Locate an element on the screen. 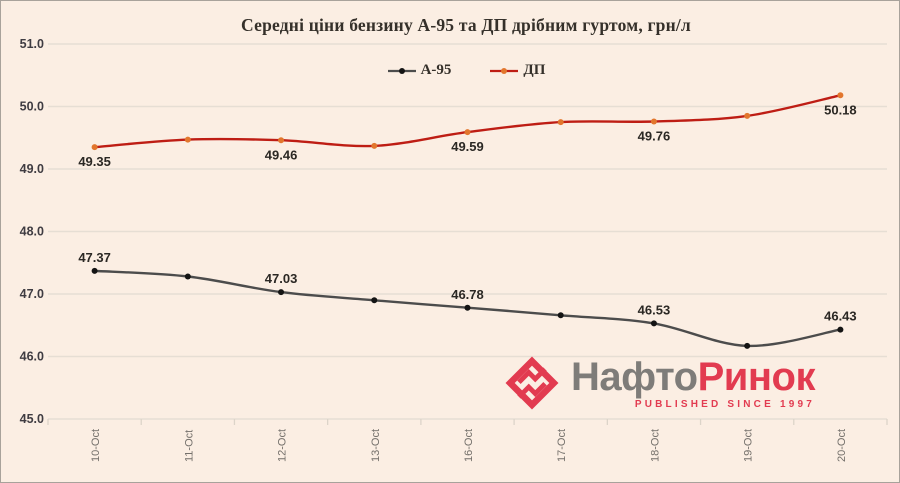 The image size is (900, 483). x-axis-label: 19-Oct is located at coordinates (749, 445).